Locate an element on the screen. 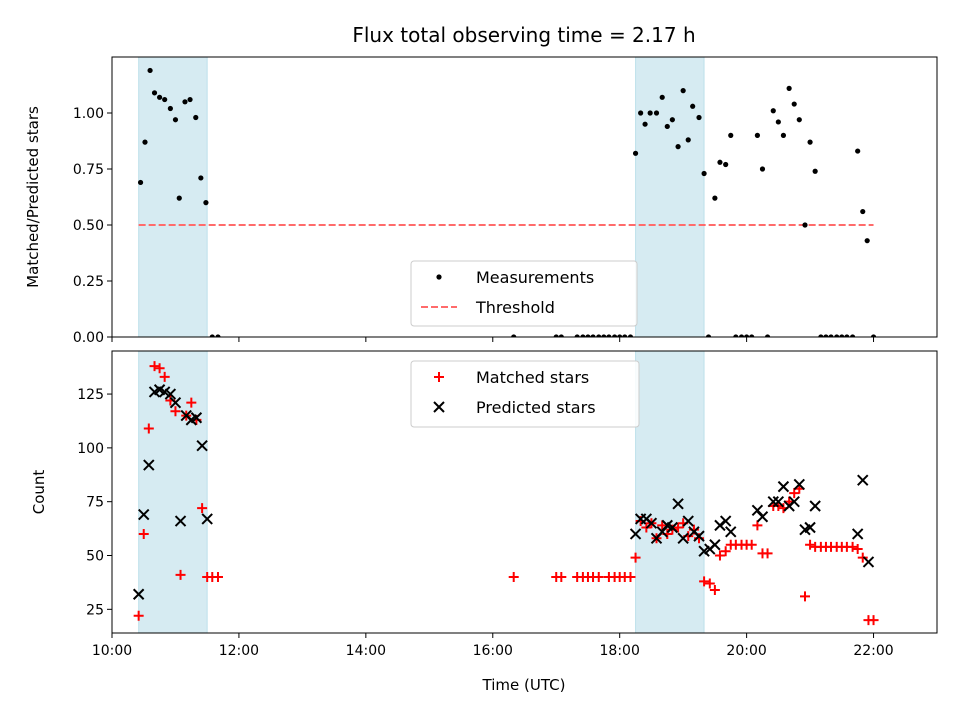 The width and height of the screenshot is (960, 725). legend-label: Measurements is located at coordinates (535, 277).